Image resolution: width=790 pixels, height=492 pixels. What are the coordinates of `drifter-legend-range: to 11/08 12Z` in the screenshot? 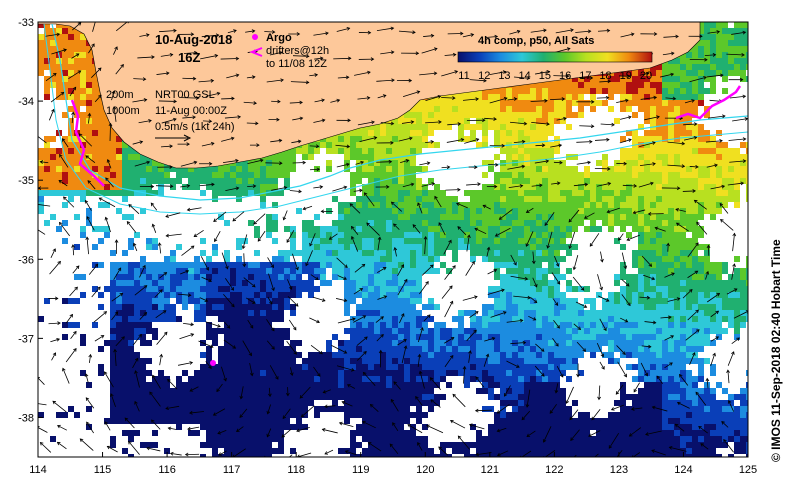 It's located at (296, 64).